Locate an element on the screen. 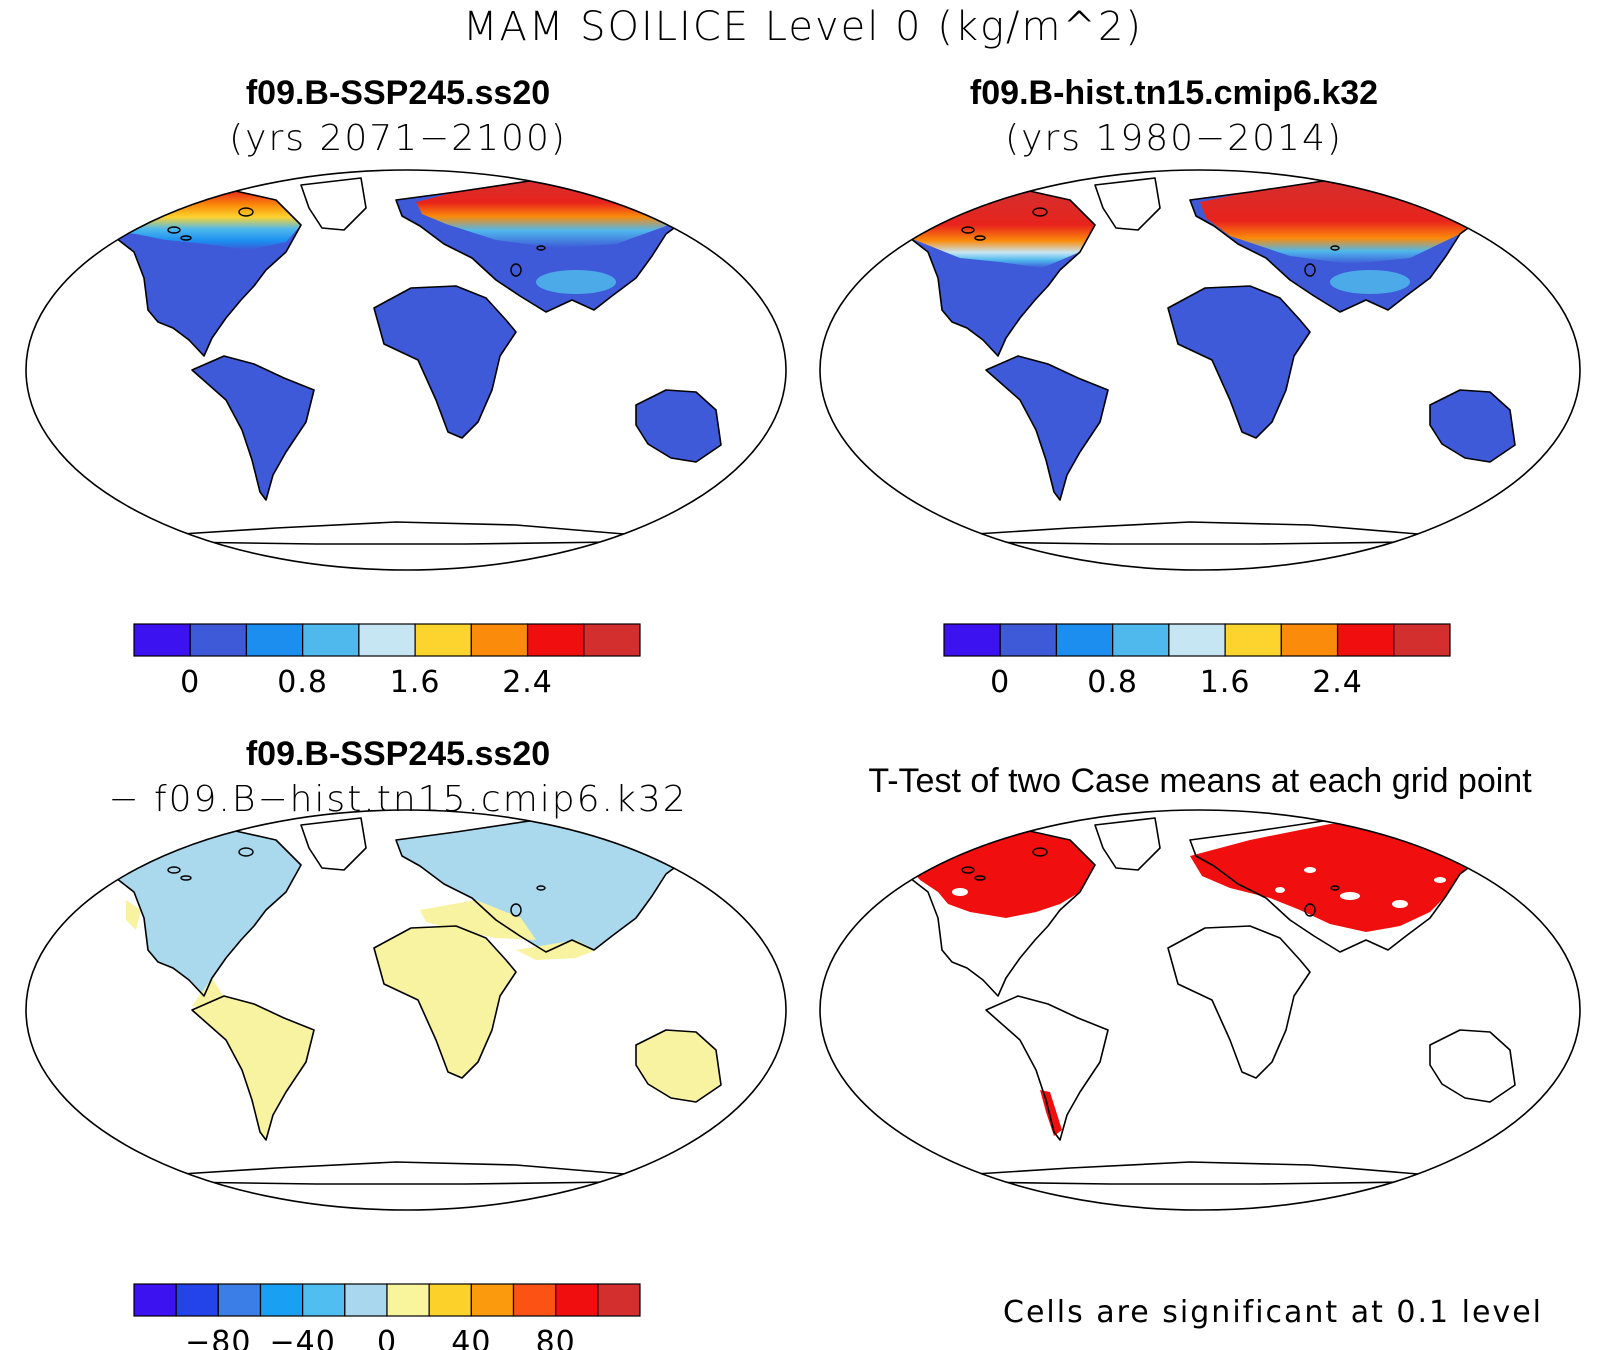 This screenshot has width=1606, height=1350. panel-subtitle-bottom-left: − f09.B−hist.tn15.cmip6.k32 is located at coordinates (398, 799).